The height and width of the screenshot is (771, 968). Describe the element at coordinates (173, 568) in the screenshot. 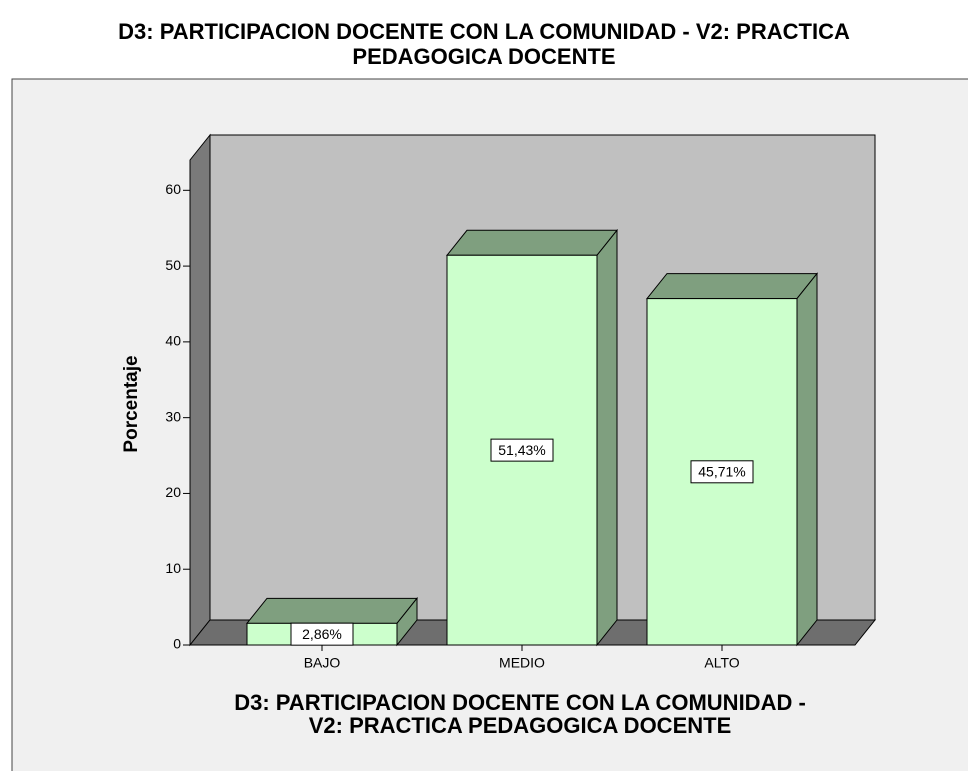

I see `y-tick-label: 10` at that location.